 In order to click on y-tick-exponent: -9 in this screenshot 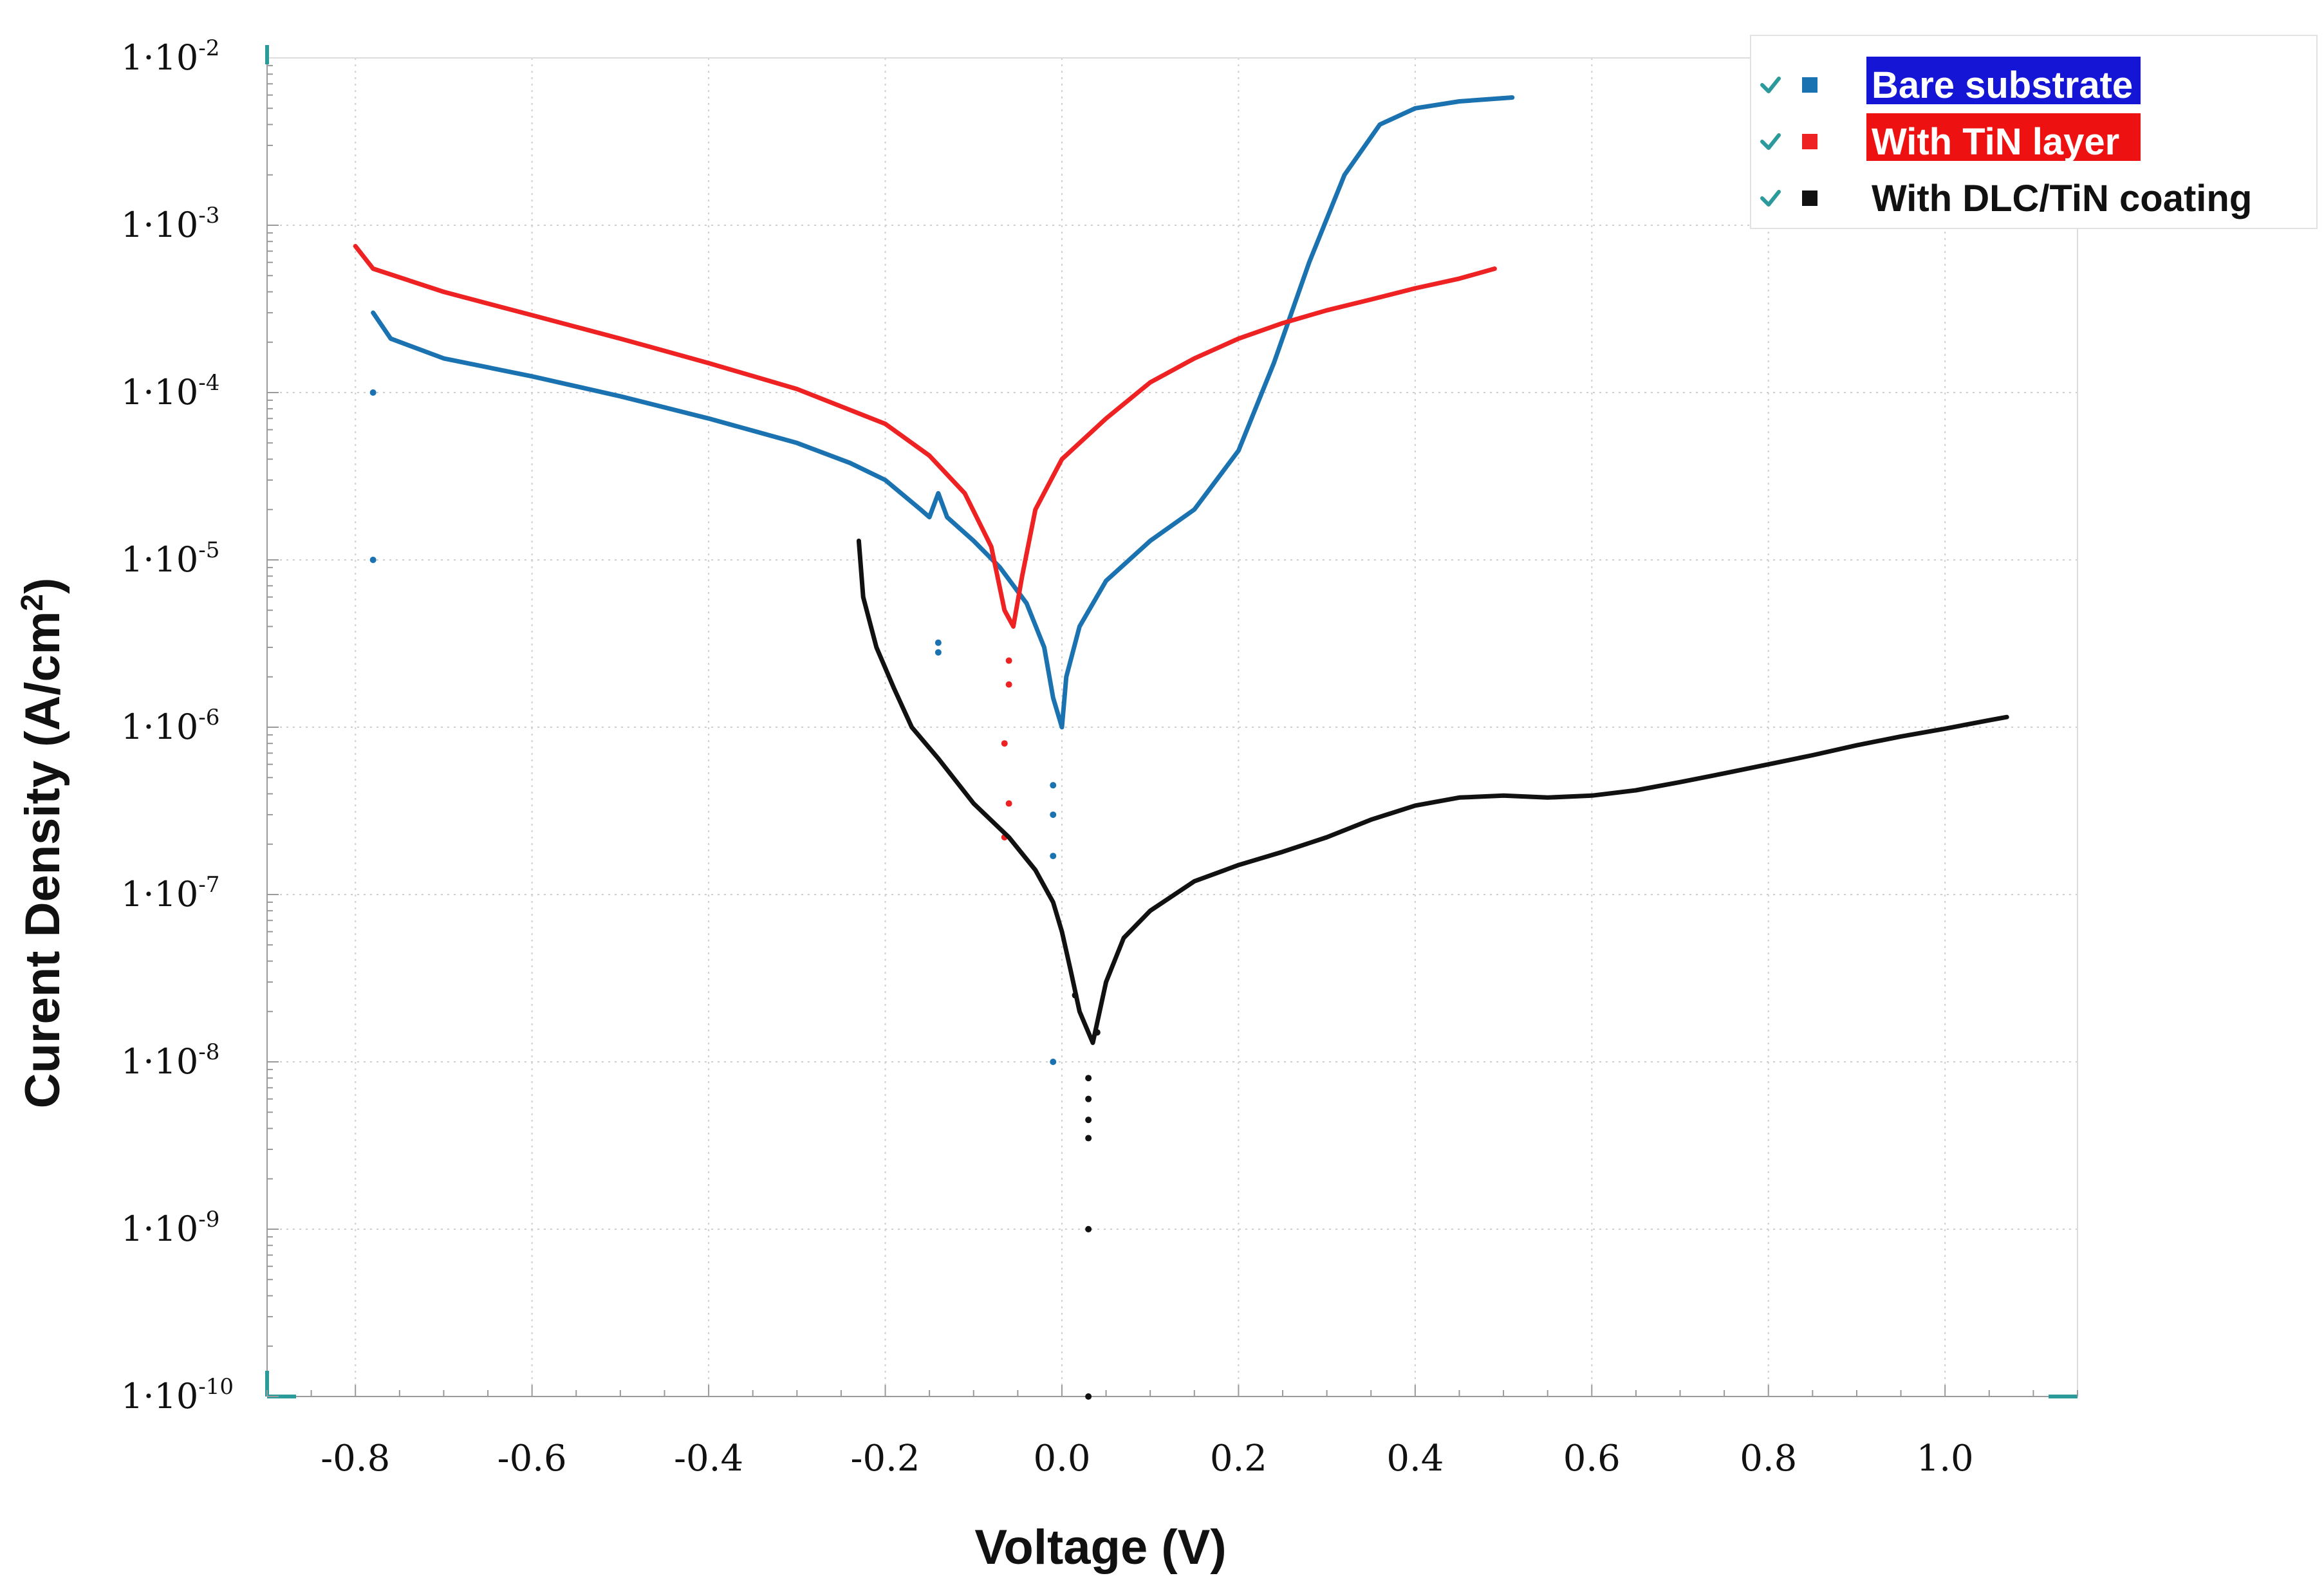, I will do `click(208, 1219)`.